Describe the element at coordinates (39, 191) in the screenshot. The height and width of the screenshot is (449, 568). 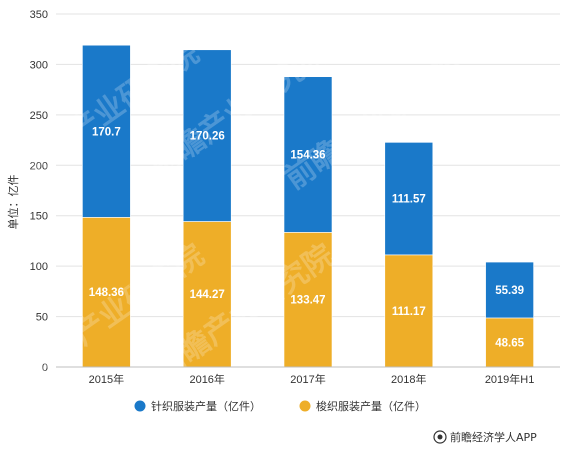
I see `y-axis-ticks: 0 50 100 150 200 250 300 350` at that location.